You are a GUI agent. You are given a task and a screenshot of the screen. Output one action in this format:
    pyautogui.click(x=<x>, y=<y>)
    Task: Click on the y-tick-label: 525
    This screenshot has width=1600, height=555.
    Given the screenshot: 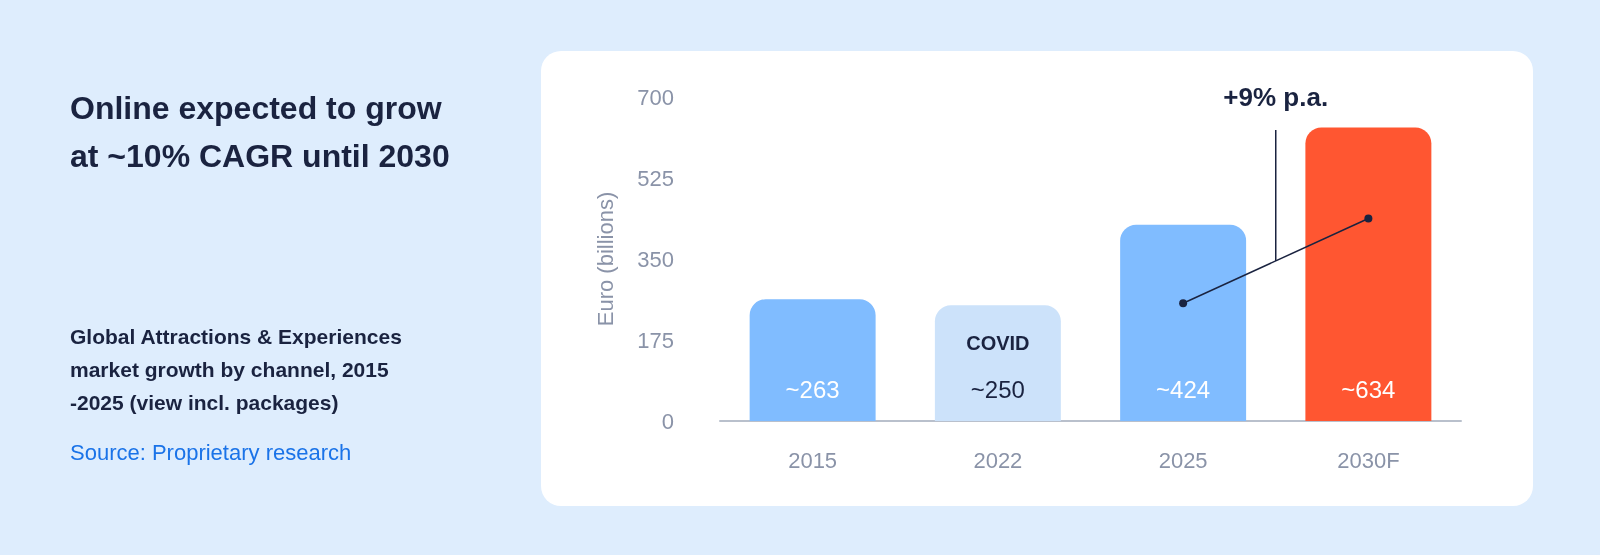 What is the action you would take?
    pyautogui.click(x=655, y=178)
    